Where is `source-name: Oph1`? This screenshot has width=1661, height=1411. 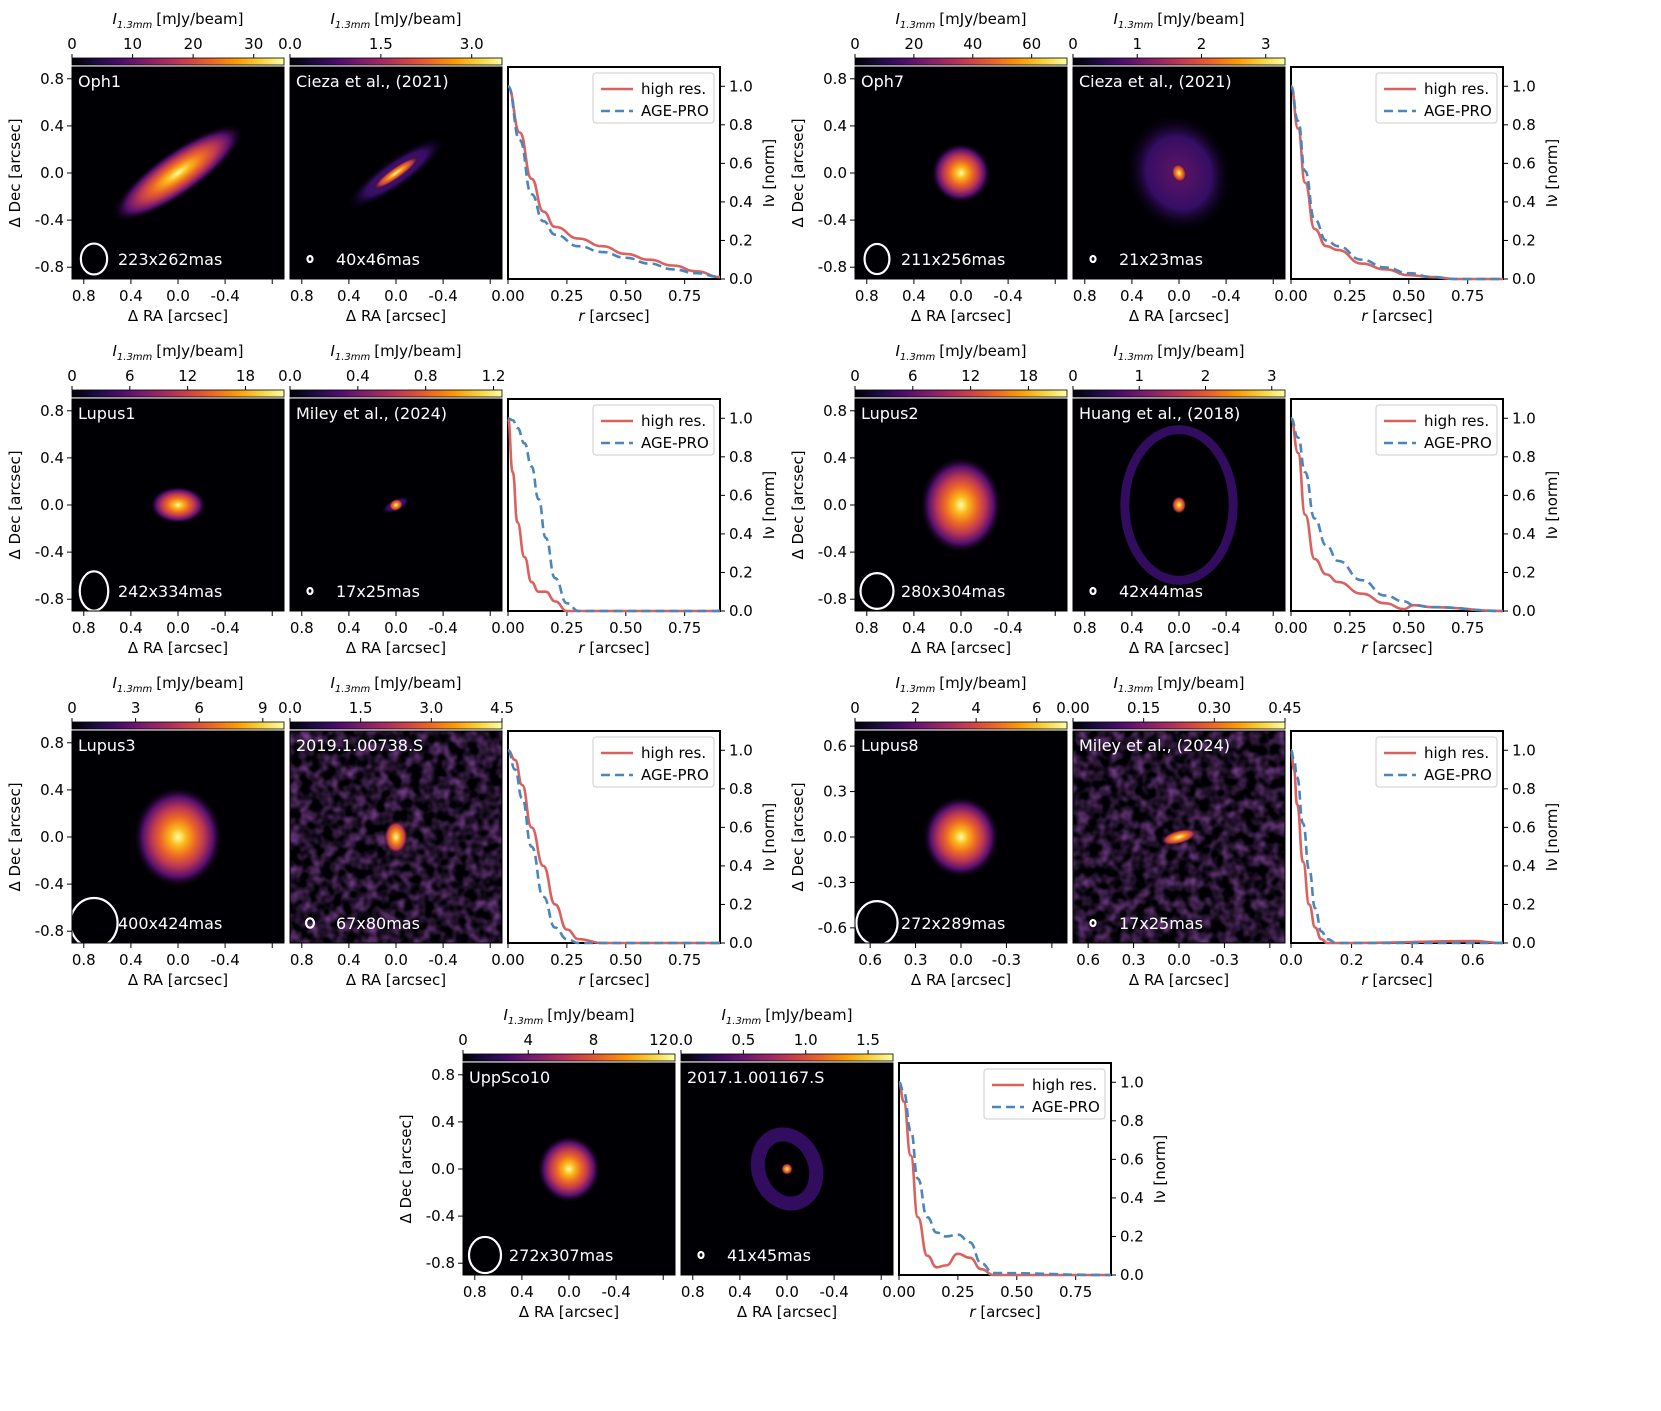
source-name: Oph1 is located at coordinates (99, 81).